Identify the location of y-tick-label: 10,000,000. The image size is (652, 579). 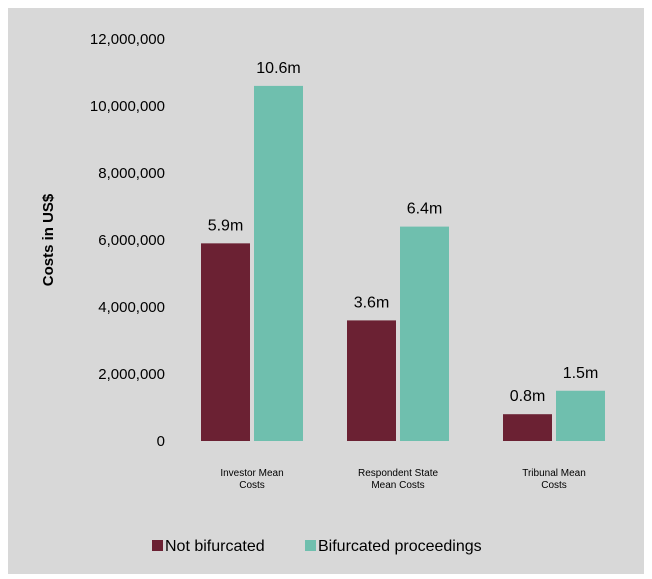
(127, 106).